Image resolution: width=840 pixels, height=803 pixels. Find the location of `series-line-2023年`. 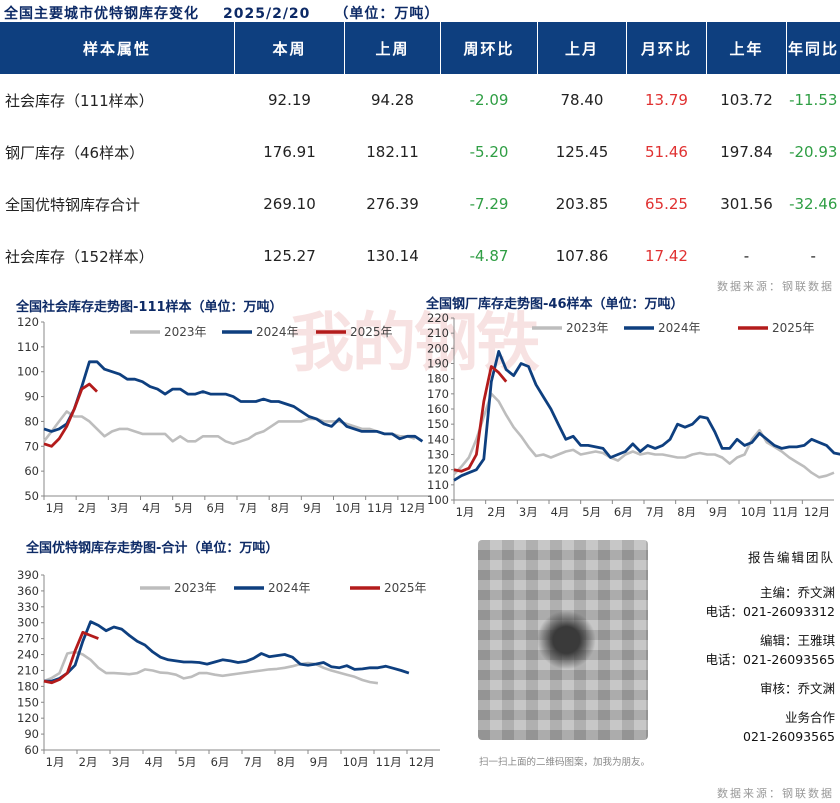

series-line-2023年 is located at coordinates (211, 667).